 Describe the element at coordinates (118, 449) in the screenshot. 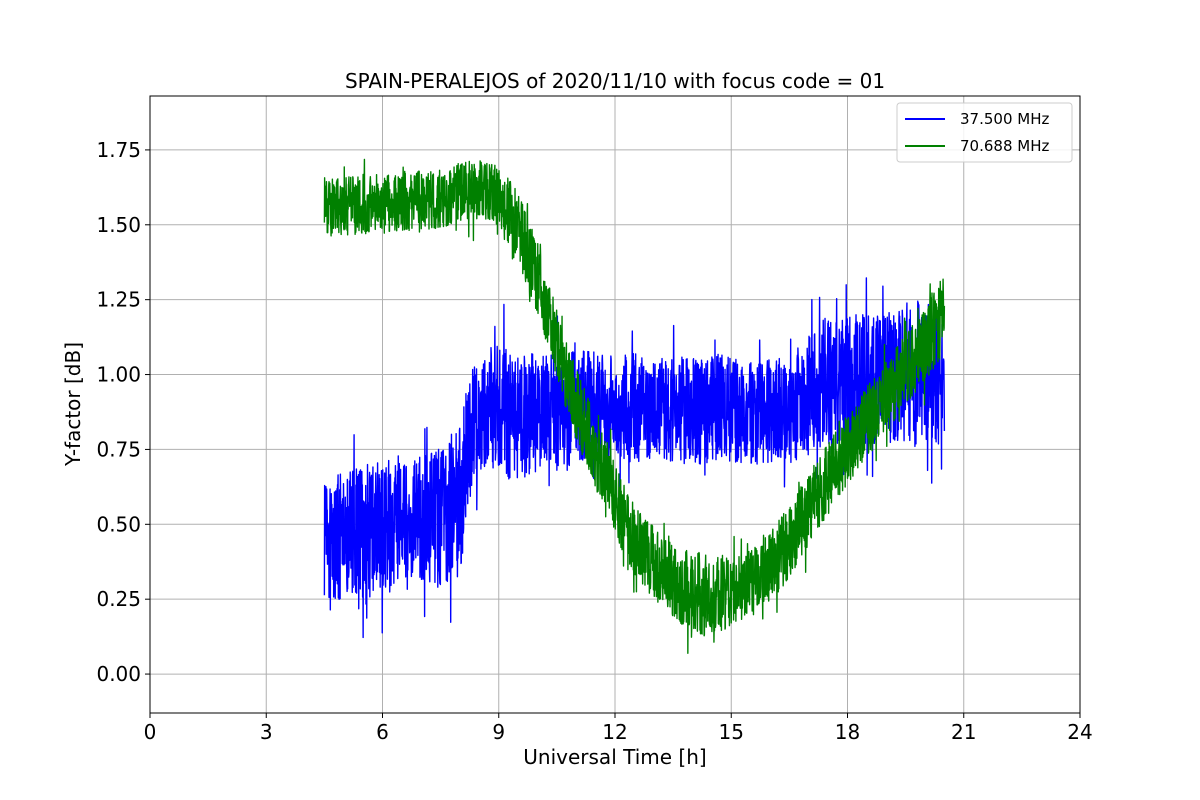

I see `y-tick-label: 0.75` at that location.